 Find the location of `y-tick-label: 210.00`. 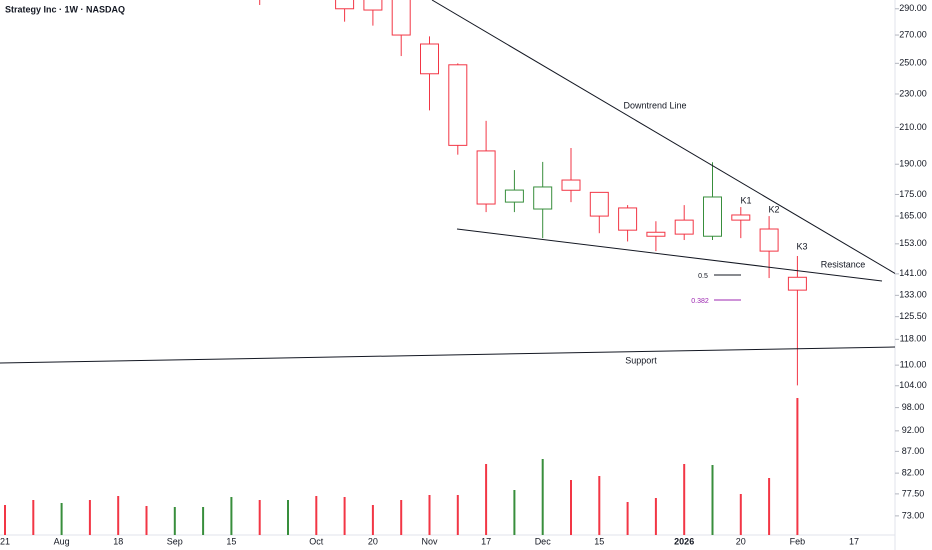

y-tick-label: 210.00 is located at coordinates (913, 127).